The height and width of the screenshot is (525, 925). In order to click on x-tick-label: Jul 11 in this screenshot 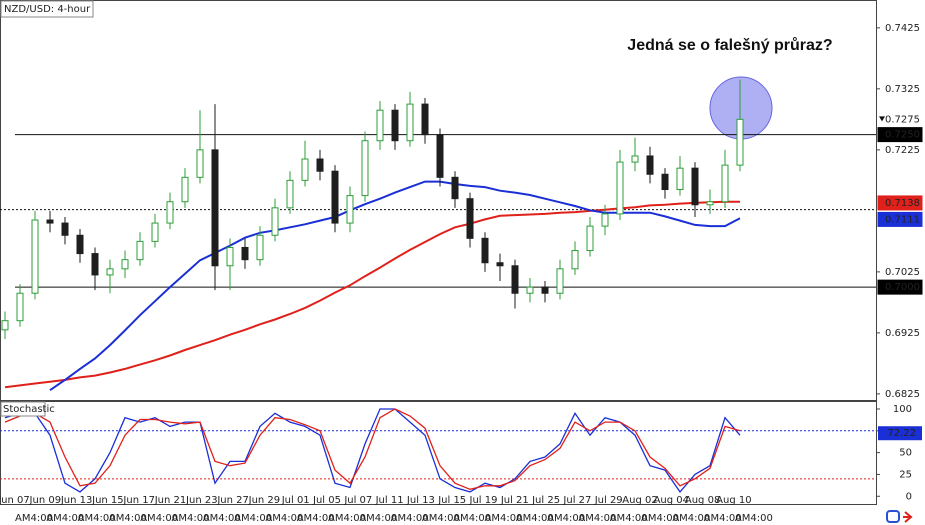, I will do `click(389, 500)`.